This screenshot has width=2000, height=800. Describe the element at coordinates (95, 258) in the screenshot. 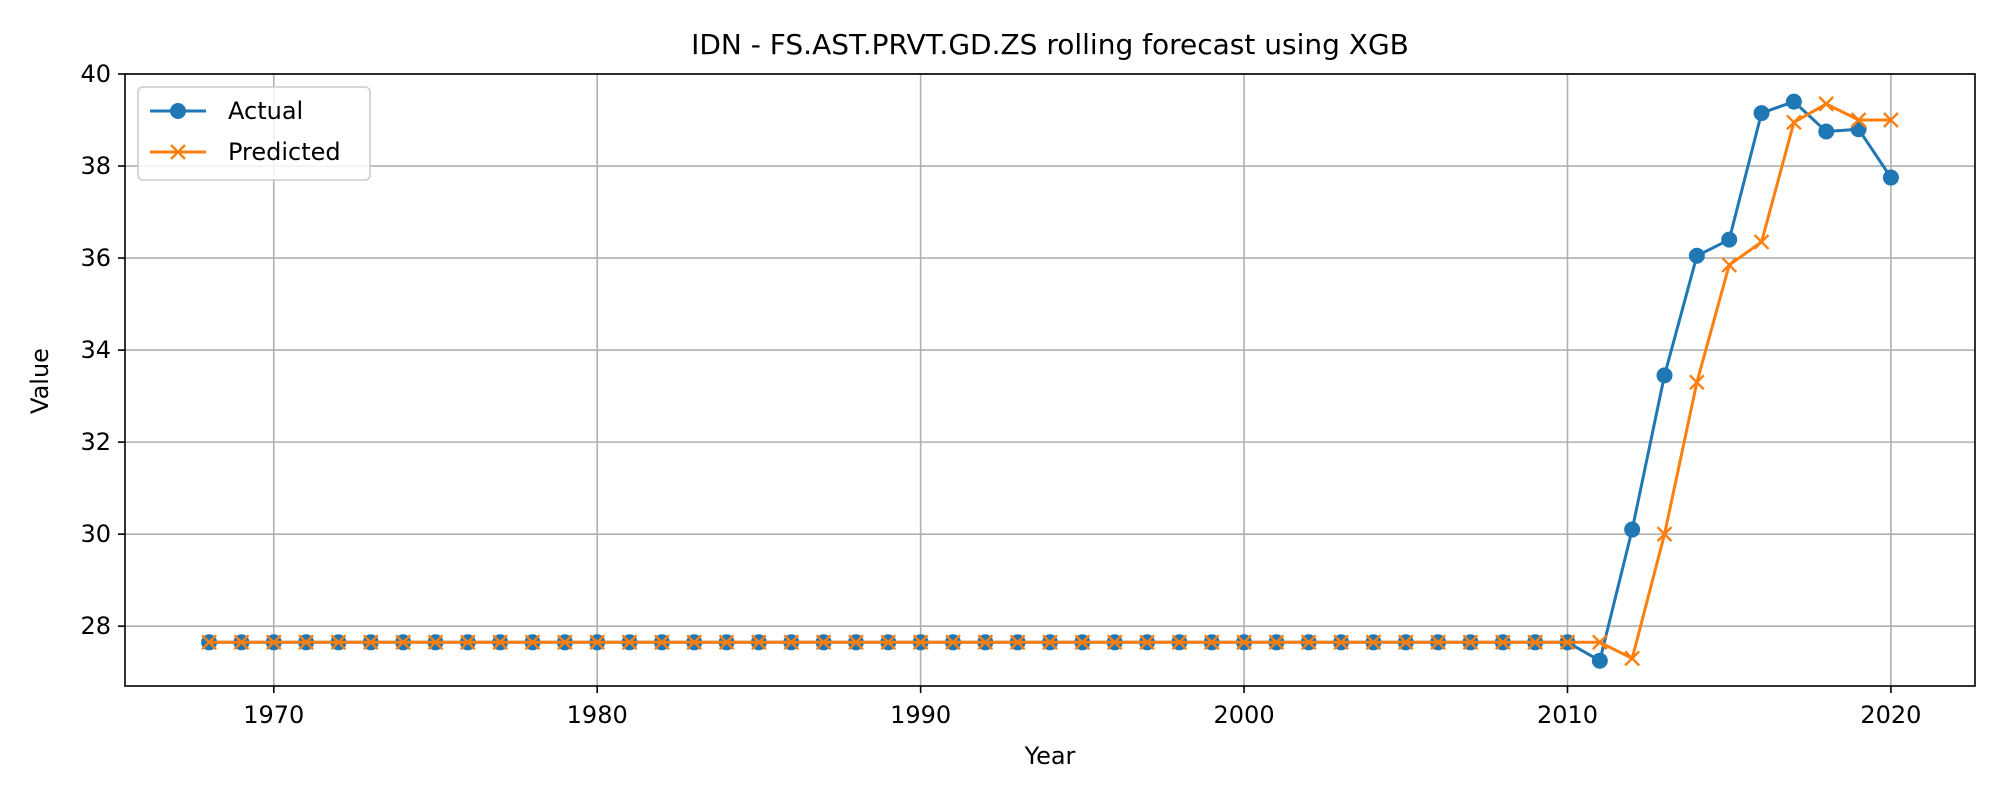

I see `y-tick-label: 36` at that location.